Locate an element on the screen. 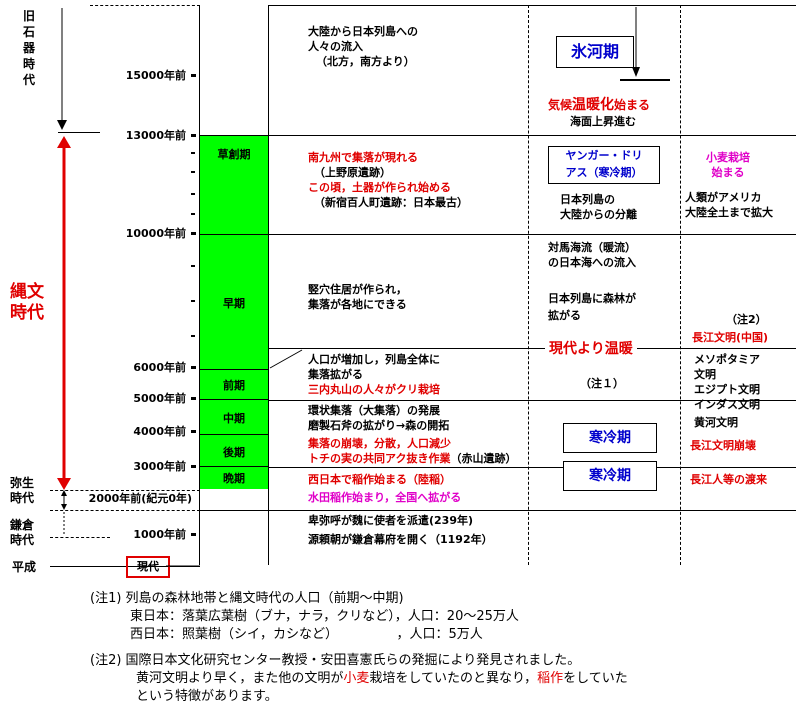  america-line: 大陸全土まで拡大 is located at coordinates (729, 212).